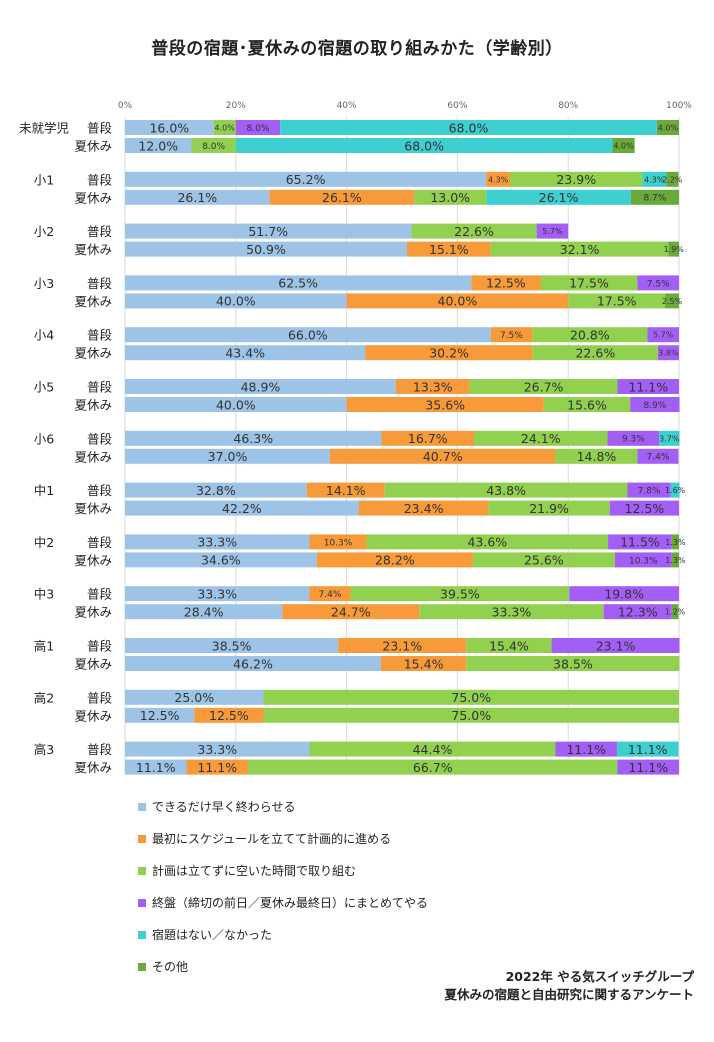 This screenshot has width=714, height=1042. What do you see at coordinates (654, 406) in the screenshot?
I see `data-label: 8.9%` at bounding box center [654, 406].